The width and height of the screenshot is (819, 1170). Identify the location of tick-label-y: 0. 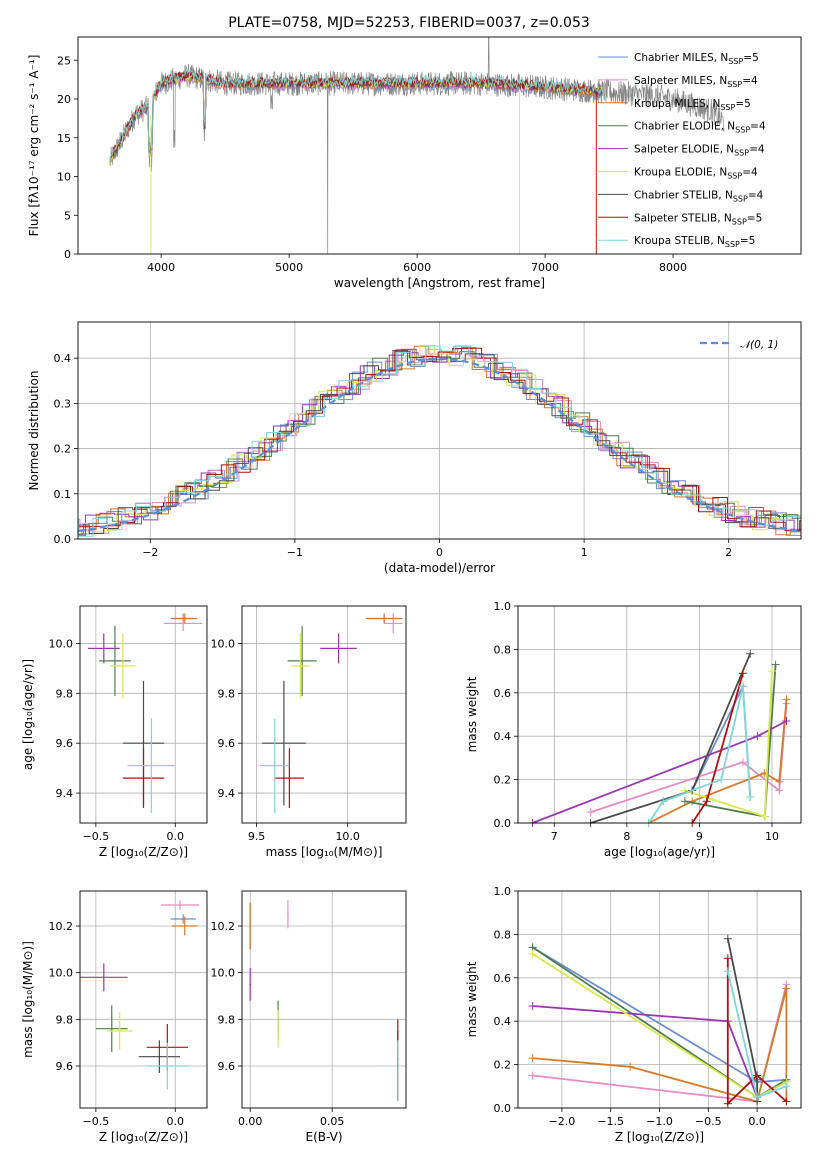
(67, 254).